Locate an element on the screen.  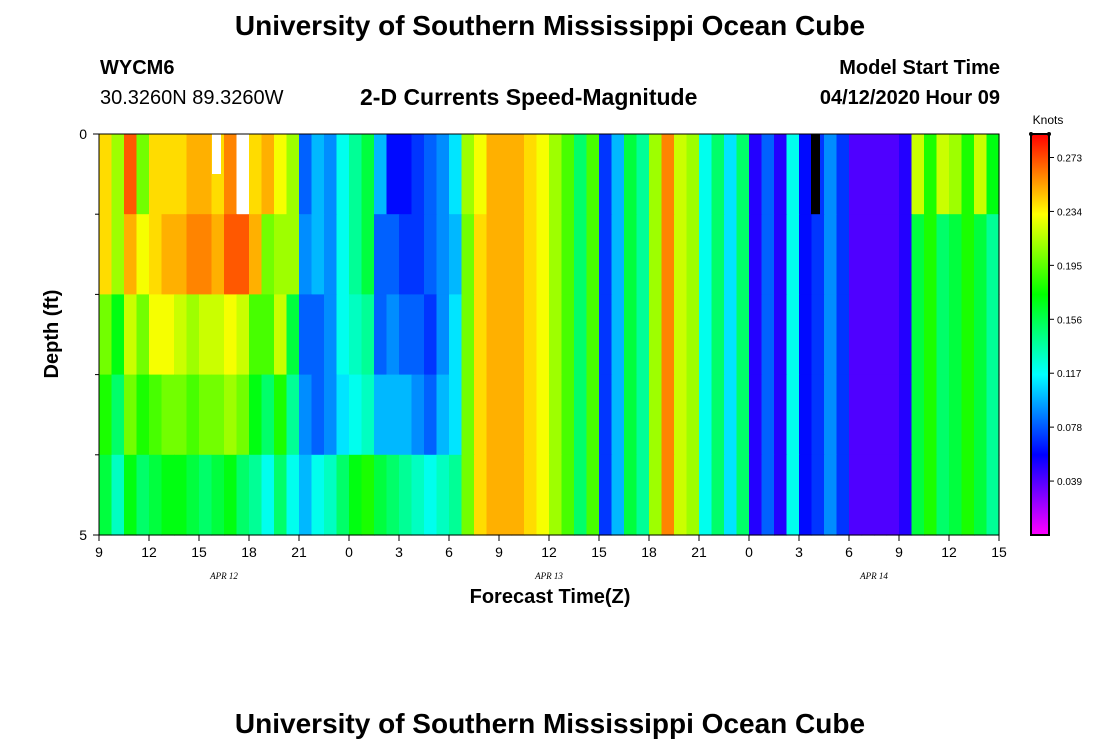
x-axis-ticks: 9 12 15 18 21 0 3 6 9 12 15 18 21 0 3 6 9 12 15 is located at coordinates (551, 547).